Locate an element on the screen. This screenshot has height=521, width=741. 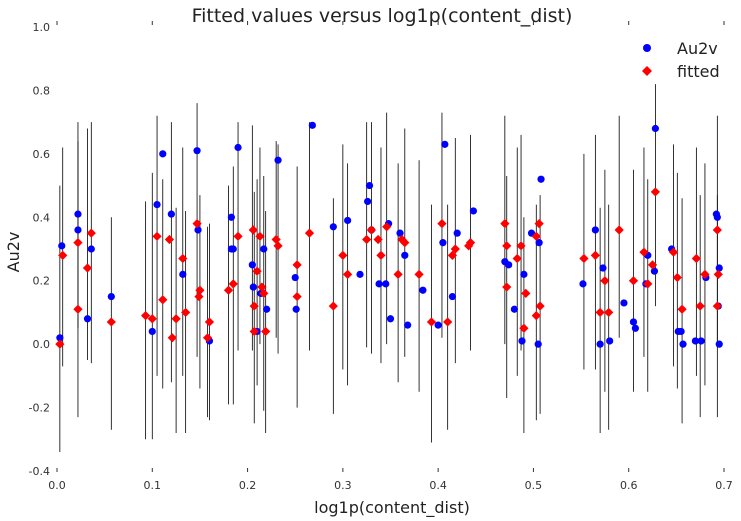
x-tick-label: 0.7 is located at coordinates (724, 485).